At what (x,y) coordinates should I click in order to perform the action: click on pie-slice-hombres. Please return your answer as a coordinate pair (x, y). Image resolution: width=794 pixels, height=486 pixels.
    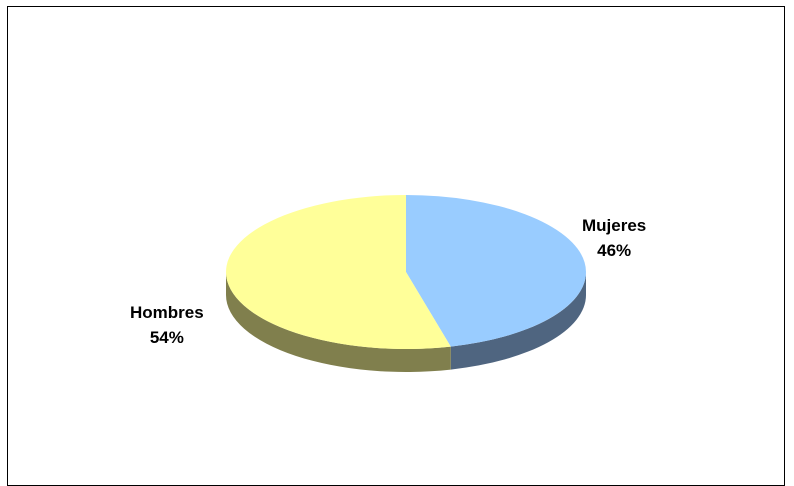
    Looking at the image, I should click on (338, 272).